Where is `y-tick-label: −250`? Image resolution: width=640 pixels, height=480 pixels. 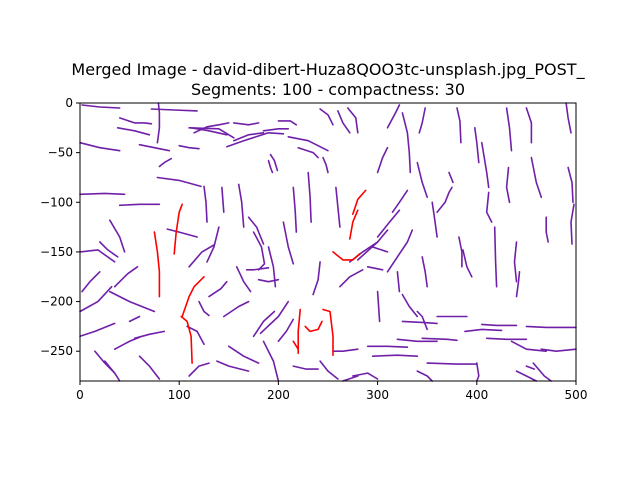
y-tick-label: −250 is located at coordinates (56, 351).